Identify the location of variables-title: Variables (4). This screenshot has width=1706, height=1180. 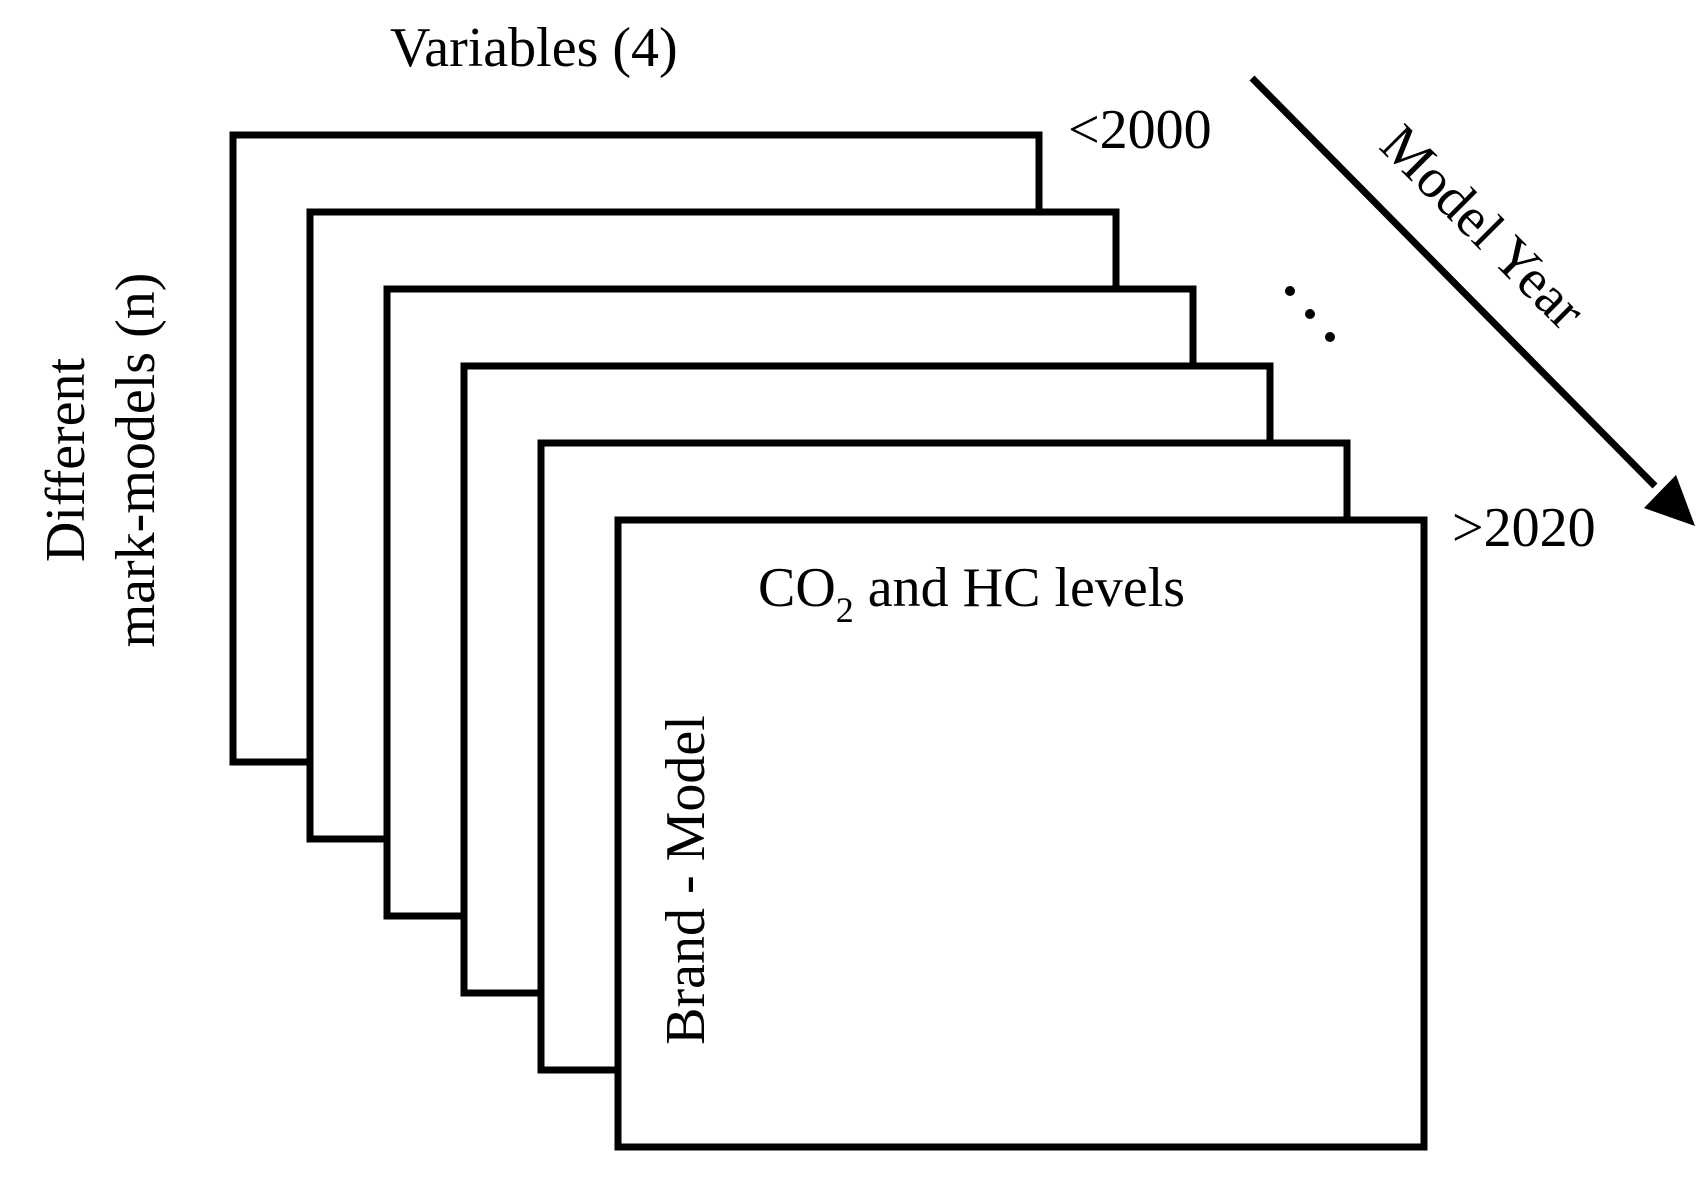
(534, 48).